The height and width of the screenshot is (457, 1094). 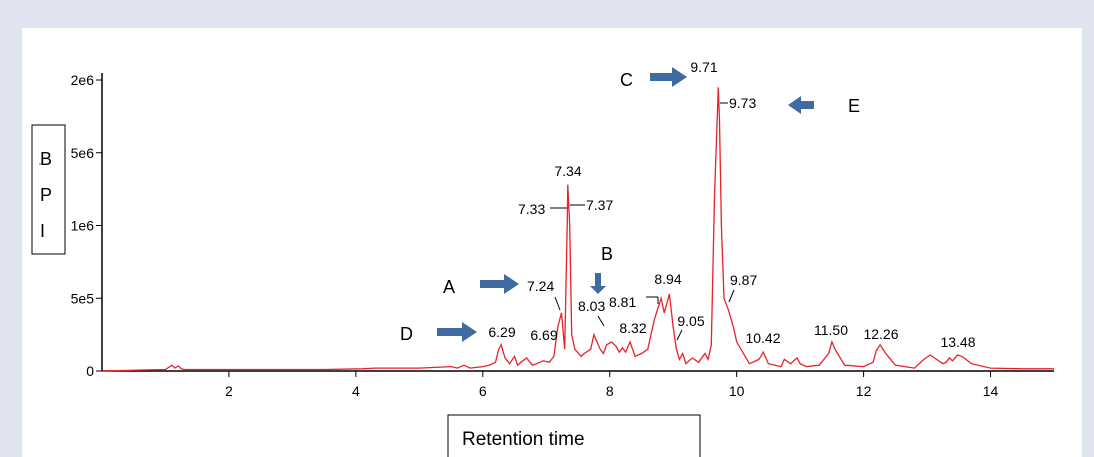 I want to click on marker-letter-a: A, so click(x=449, y=287).